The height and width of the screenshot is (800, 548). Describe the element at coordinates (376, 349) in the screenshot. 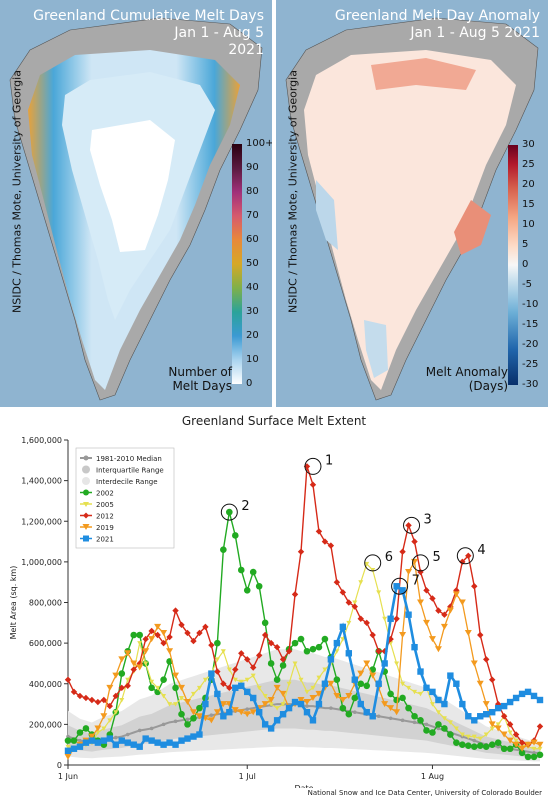

I see `anomaly-negative-south` at that location.